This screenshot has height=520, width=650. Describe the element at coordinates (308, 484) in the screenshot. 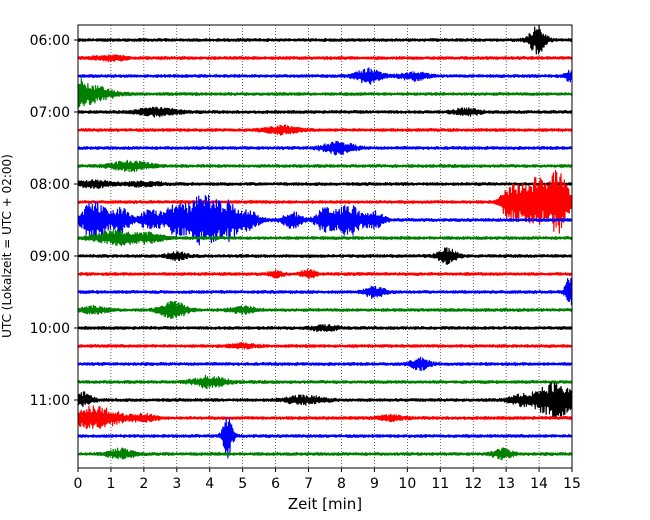

I see `x-tick-label: 7` at that location.